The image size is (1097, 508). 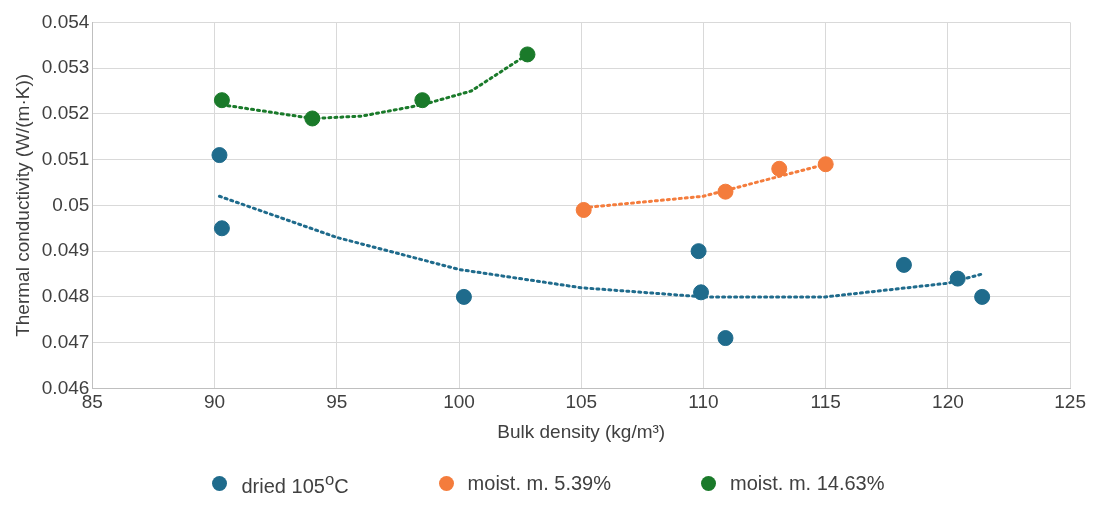 What do you see at coordinates (459, 402) in the screenshot?
I see `x-tick-label: 100` at bounding box center [459, 402].